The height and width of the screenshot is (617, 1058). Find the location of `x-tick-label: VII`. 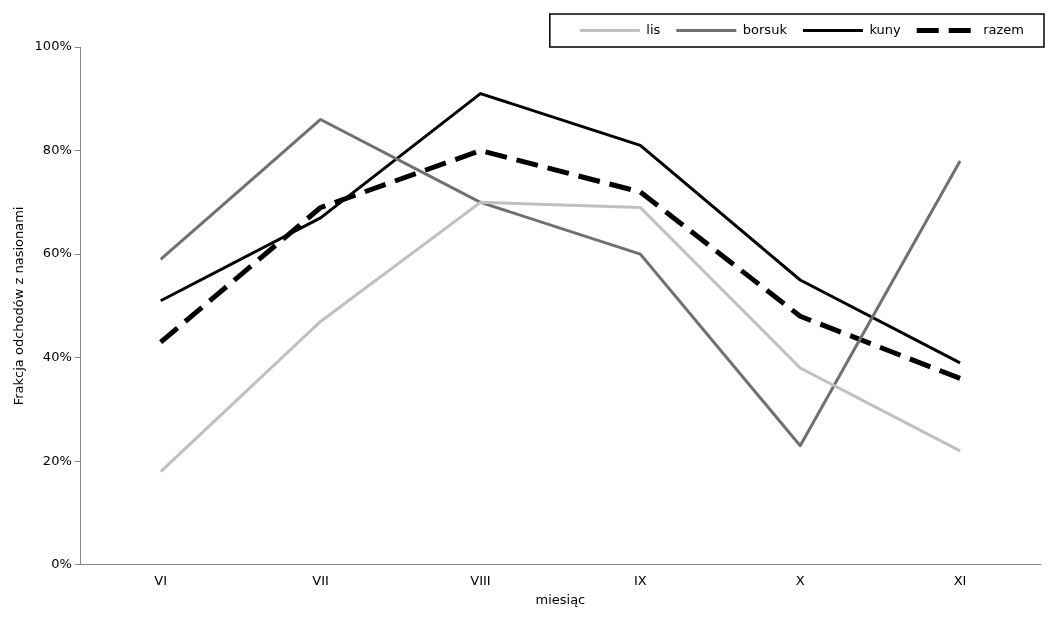

x-tick-label: VII is located at coordinates (320, 580).